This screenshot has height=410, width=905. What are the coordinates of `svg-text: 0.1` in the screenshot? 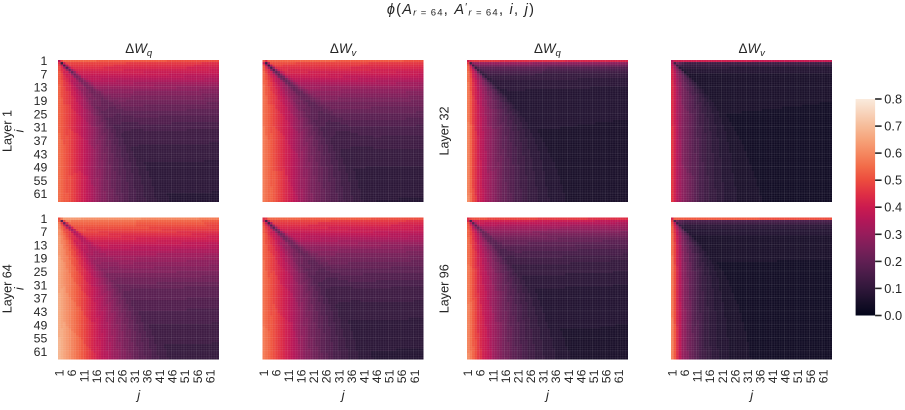 It's located at (893, 288).